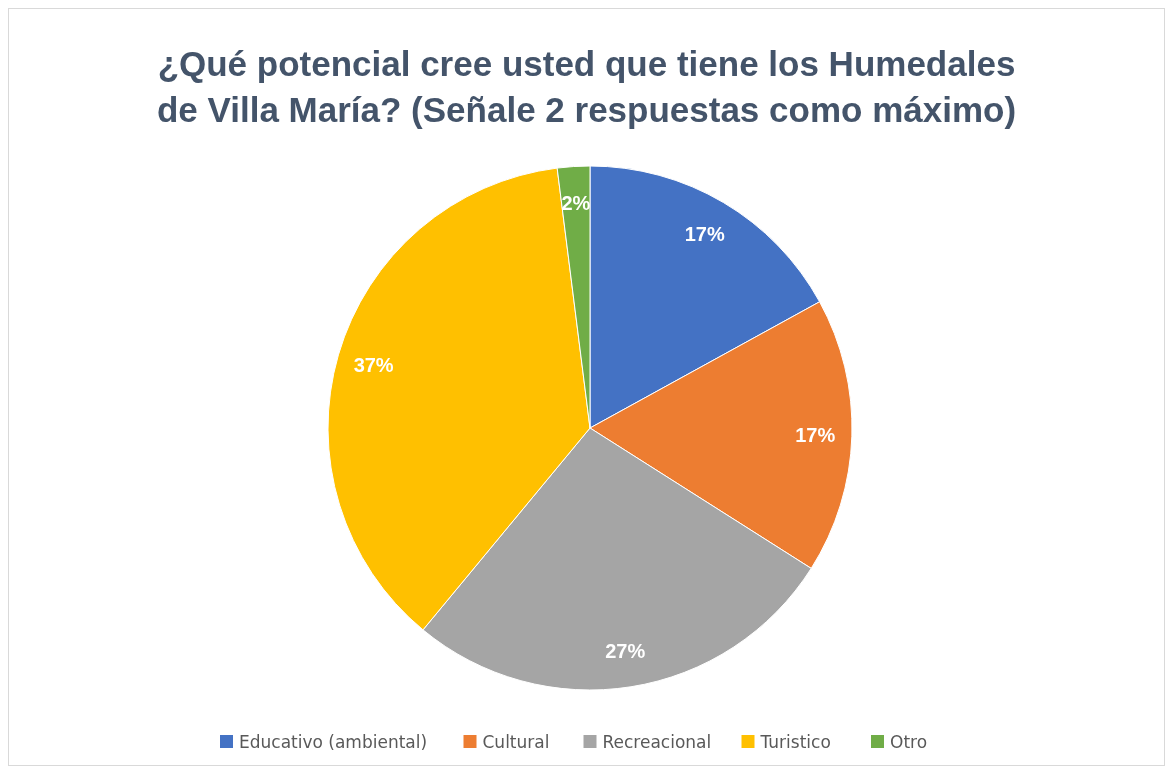 The image size is (1173, 774). Describe the element at coordinates (373, 365) in the screenshot. I see `data-label: 37%` at that location.